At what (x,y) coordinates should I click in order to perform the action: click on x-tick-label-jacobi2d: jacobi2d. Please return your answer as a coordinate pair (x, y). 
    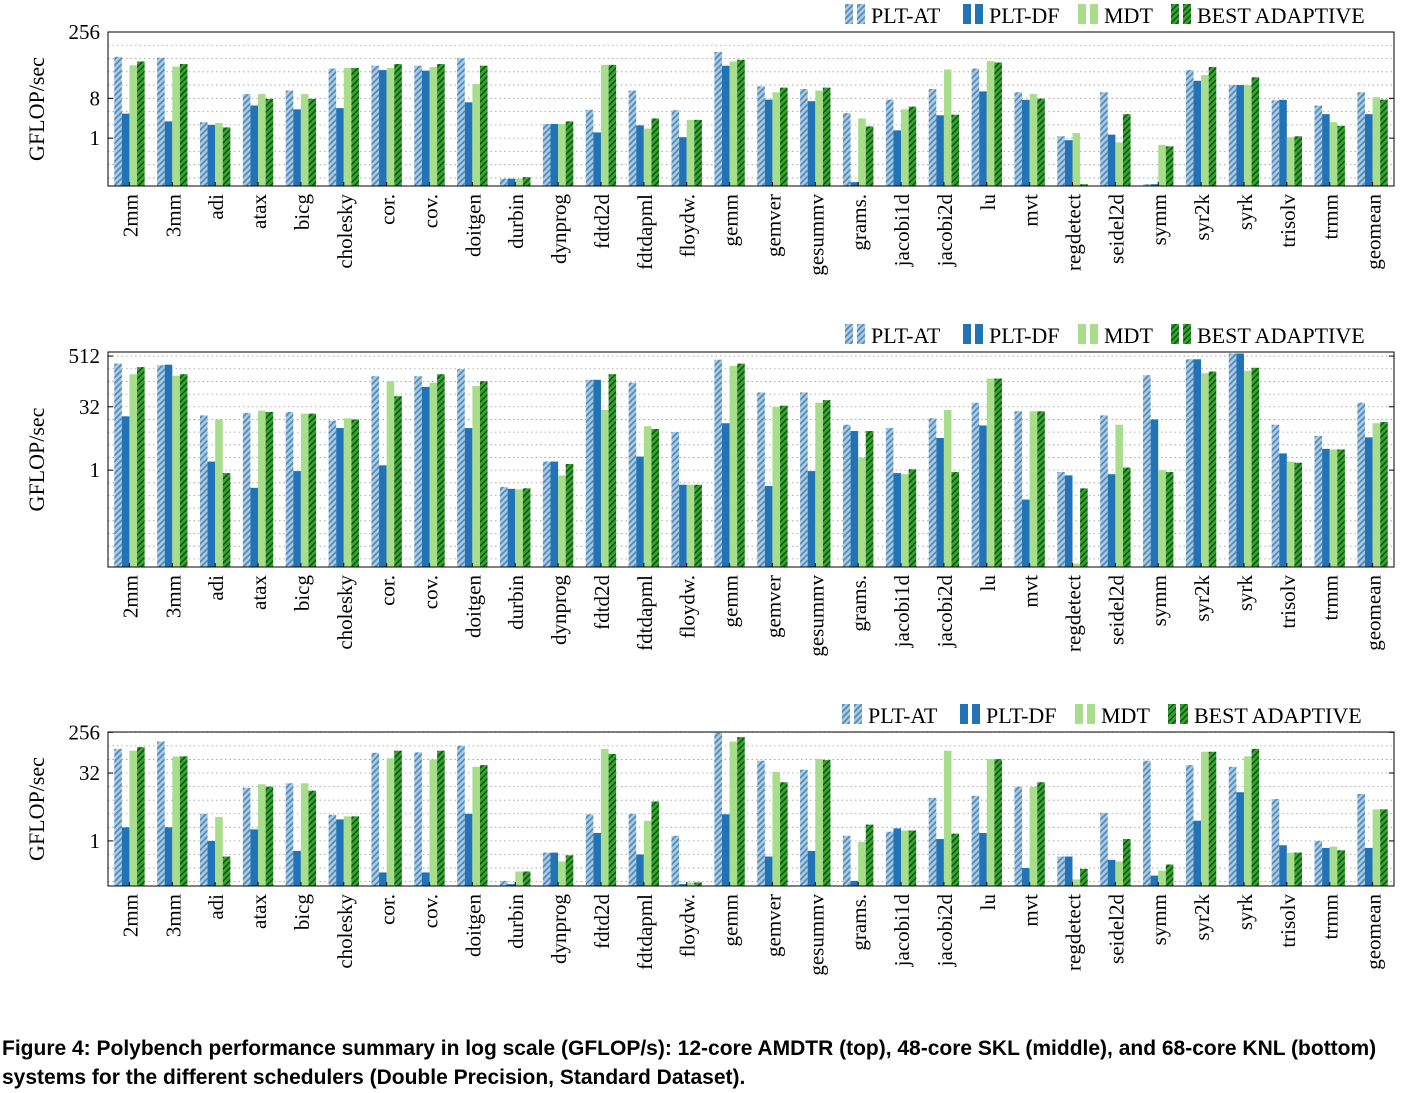
    Looking at the image, I should click on (945, 931).